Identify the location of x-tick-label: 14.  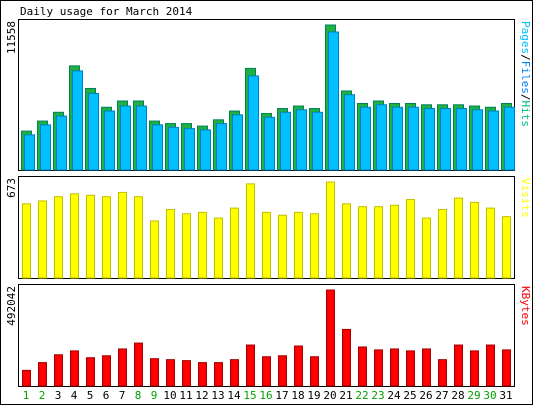
(234, 395).